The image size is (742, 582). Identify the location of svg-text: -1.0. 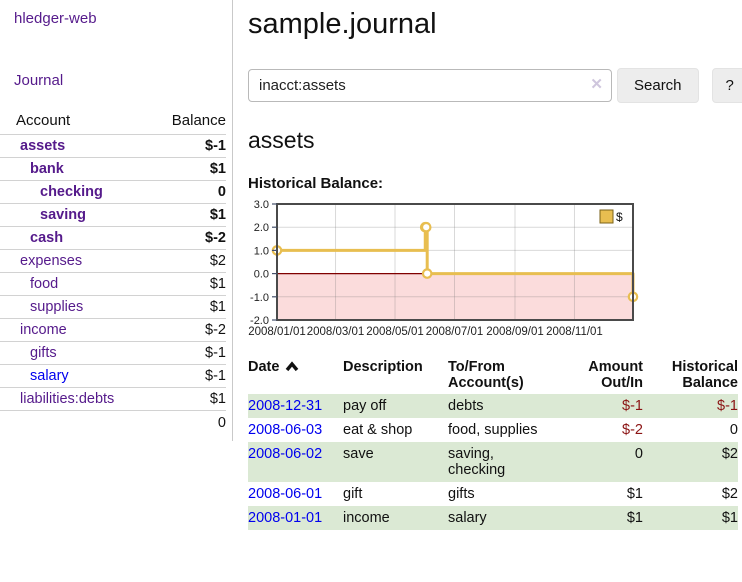
(259, 298).